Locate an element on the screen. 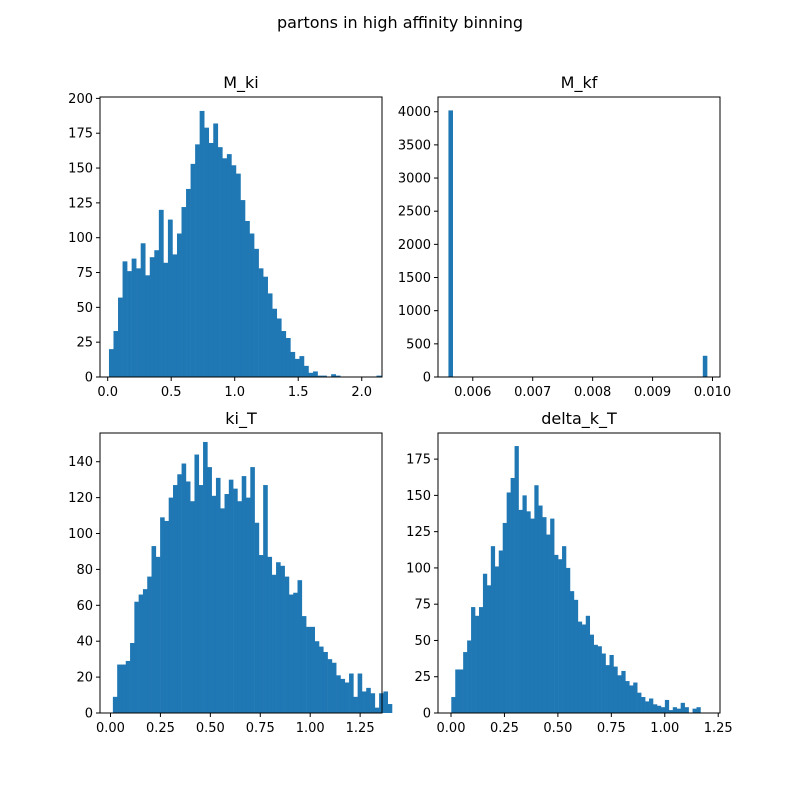  y-tick-label: 2000 is located at coordinates (414, 245).